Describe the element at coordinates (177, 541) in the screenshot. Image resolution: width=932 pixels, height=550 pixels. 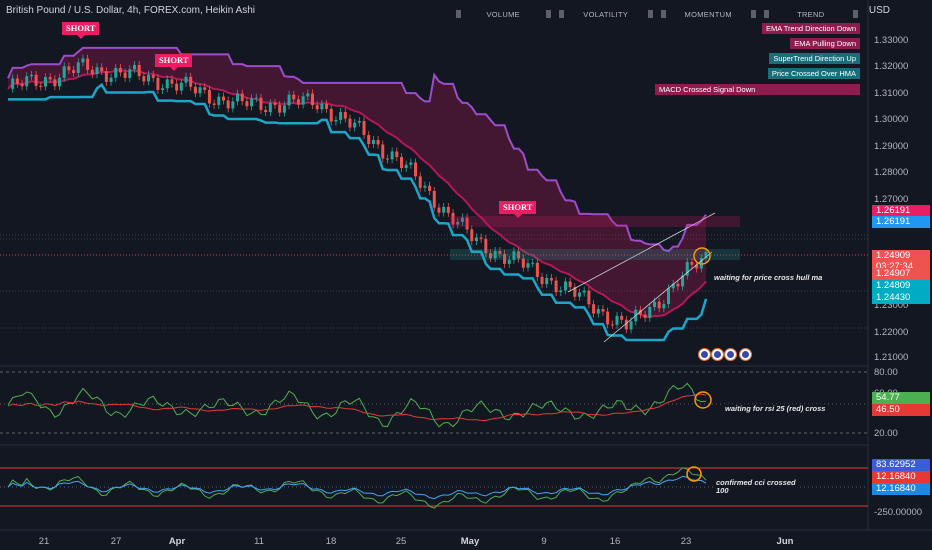
I see `x-tick: Apr` at that location.